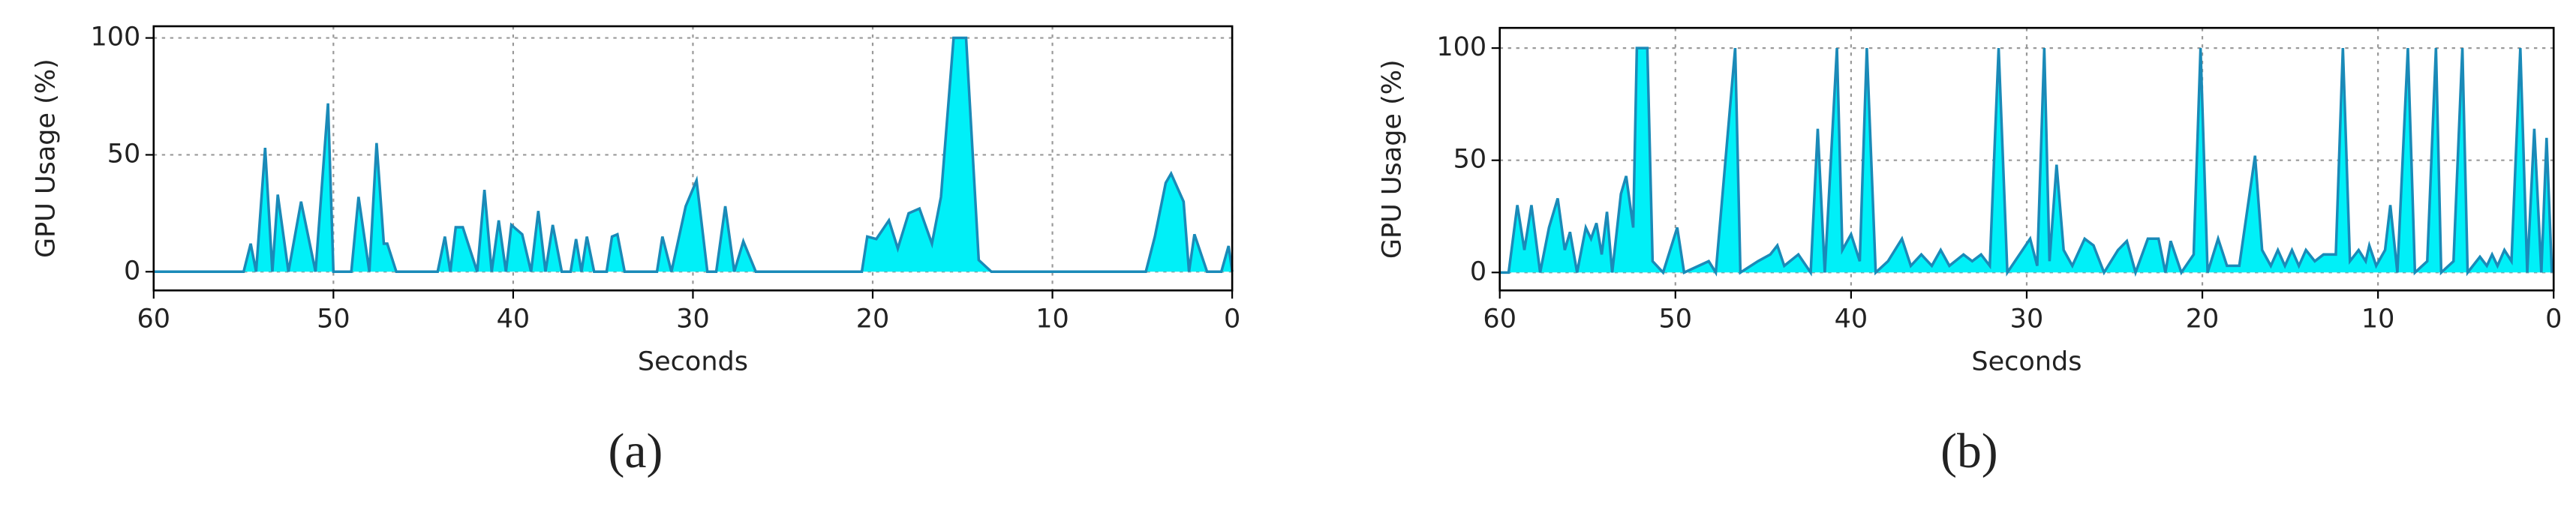  What do you see at coordinates (635, 451) in the screenshot?
I see `panel-label: (a)` at bounding box center [635, 451].